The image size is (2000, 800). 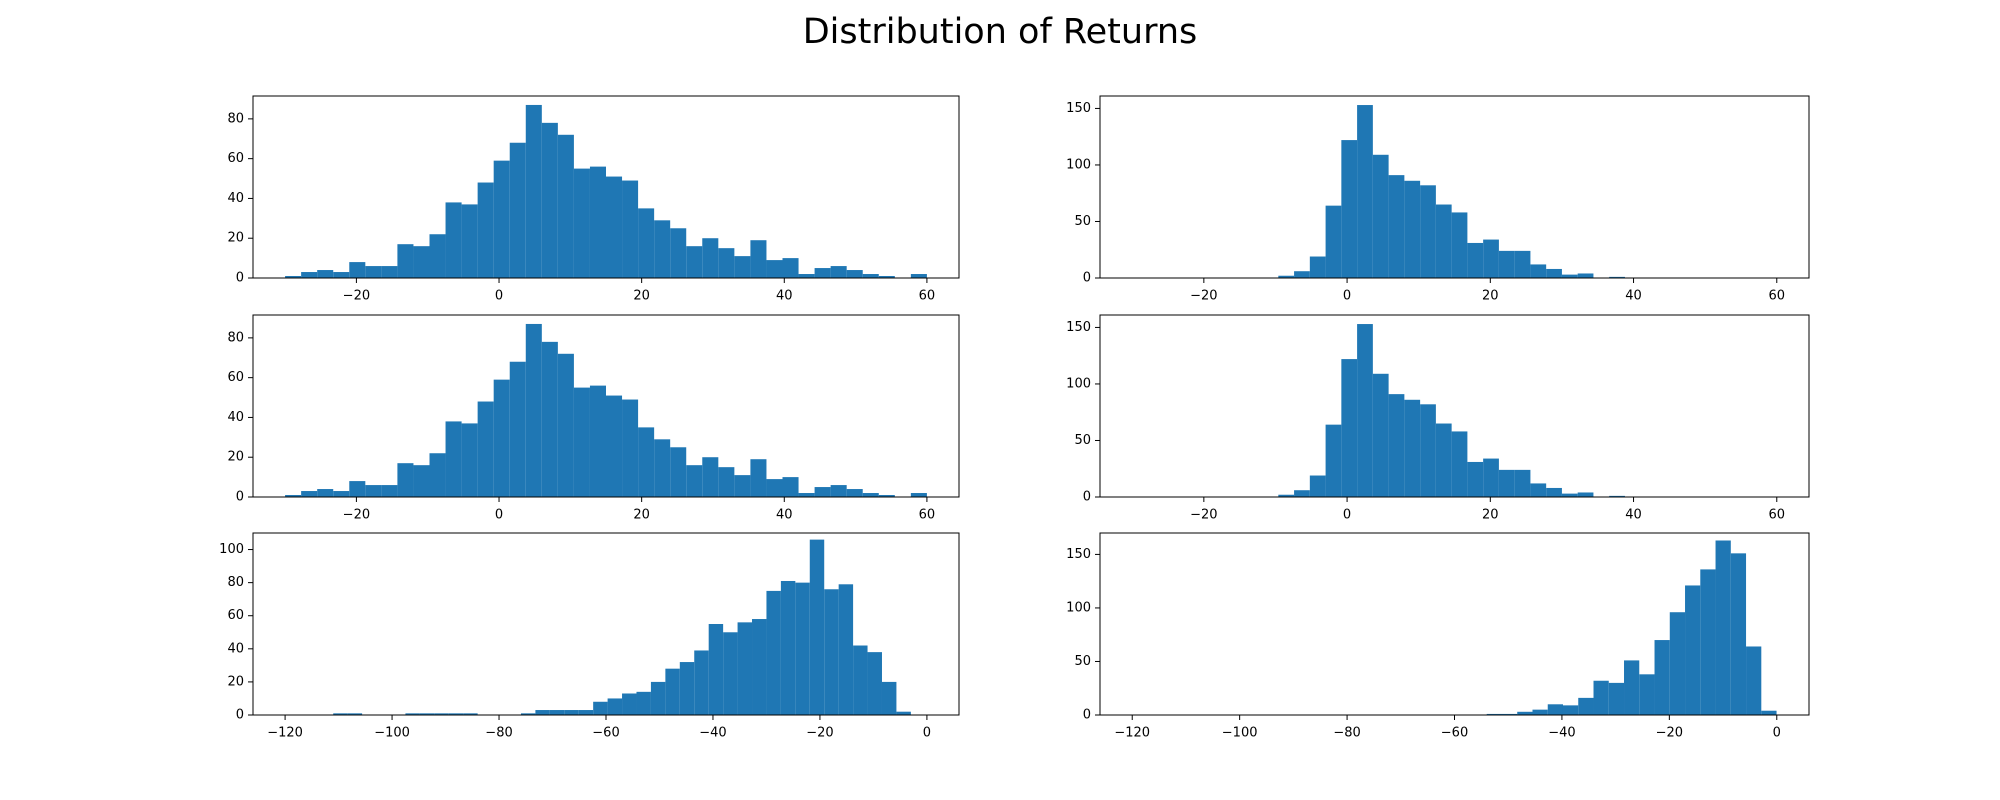 I want to click on x-tick-label: −100, so click(x=392, y=733).